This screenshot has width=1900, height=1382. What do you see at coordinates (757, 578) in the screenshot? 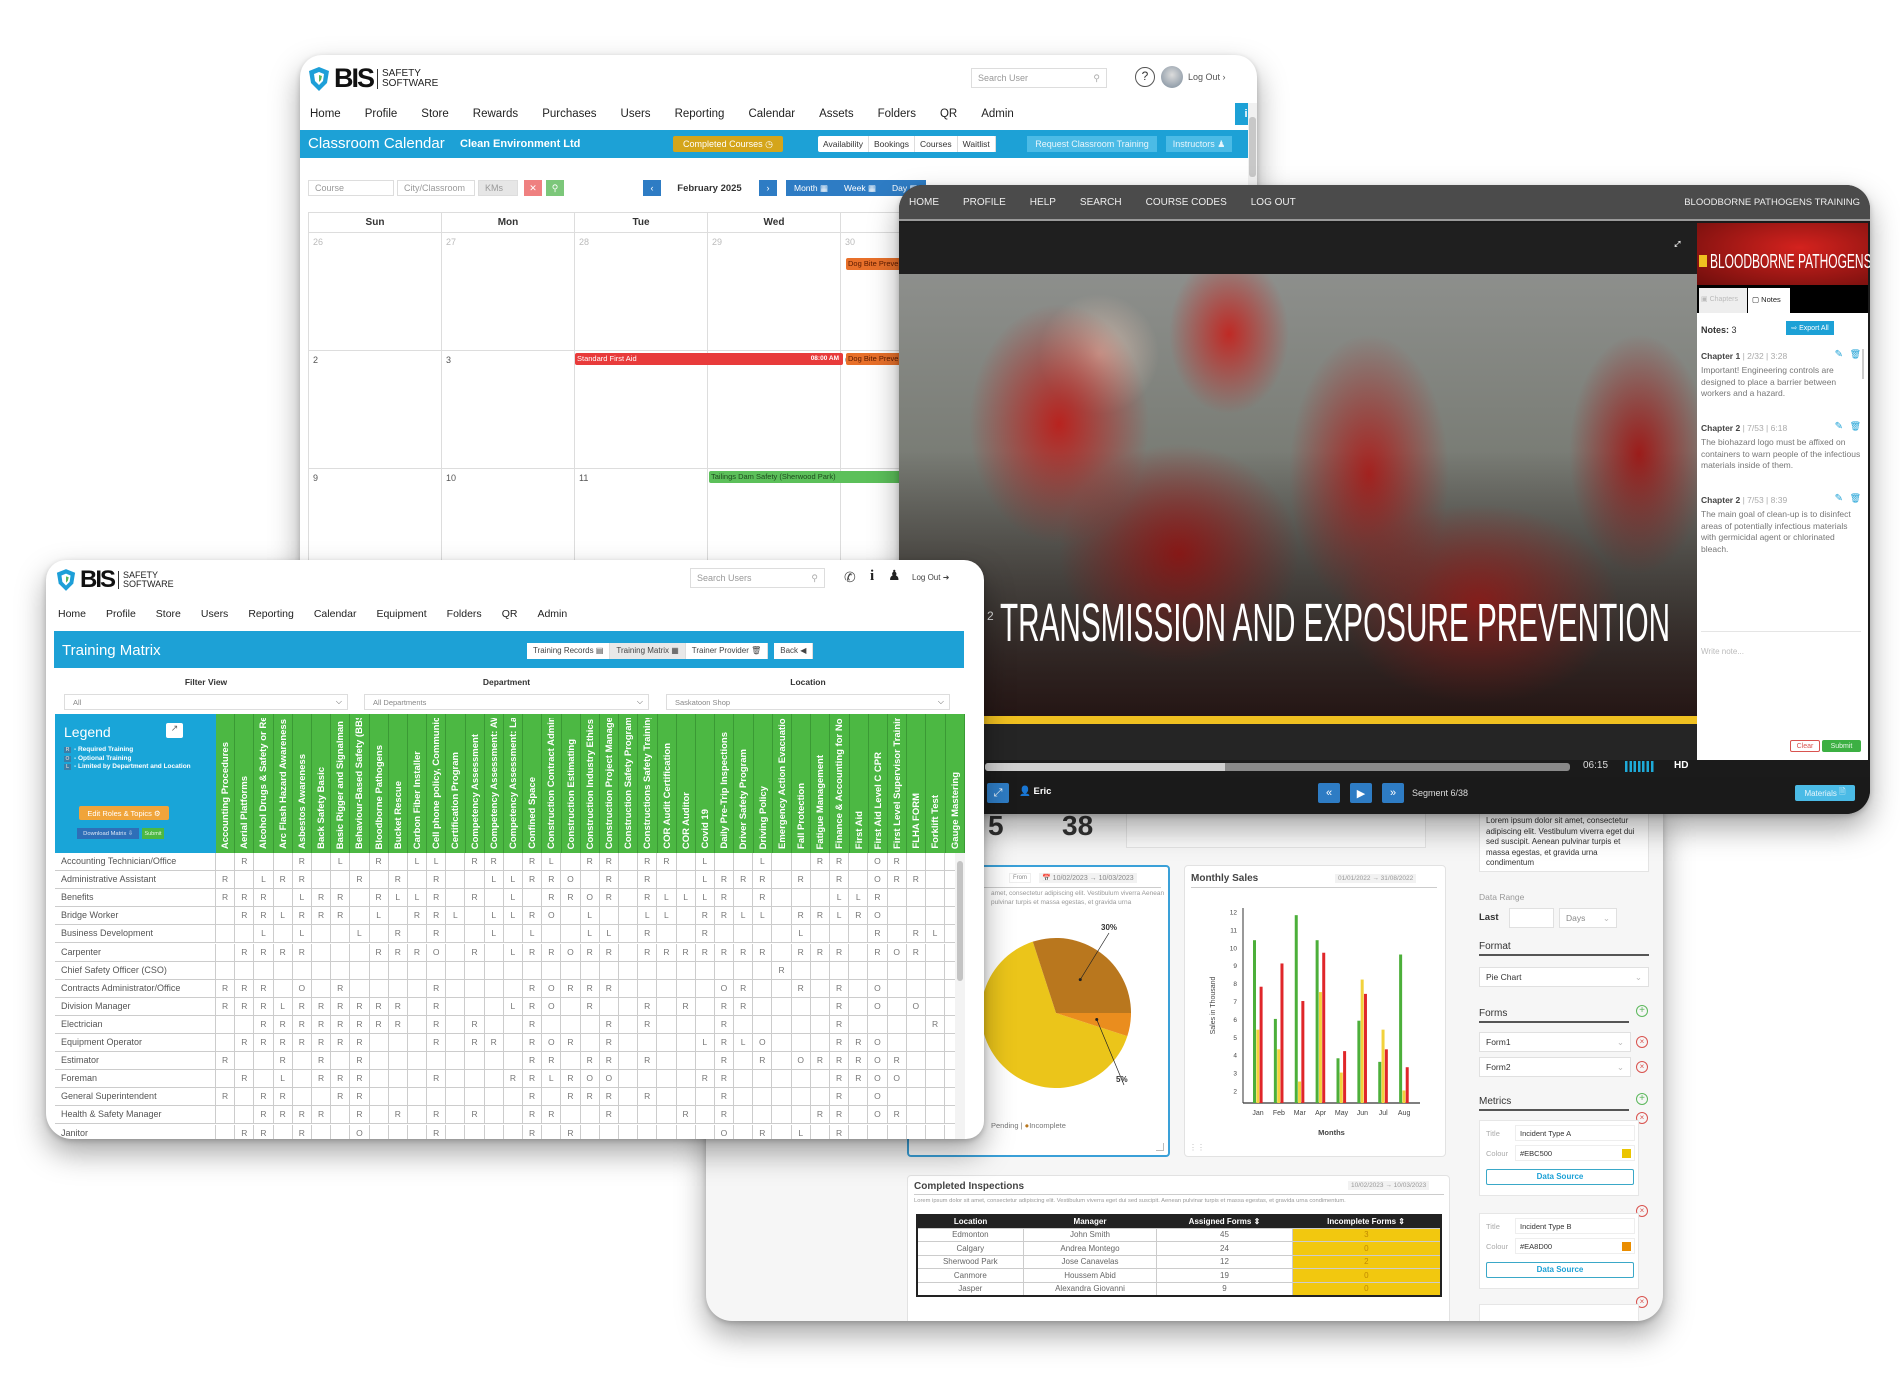
I see `search-users-input: Search Users ⚲` at bounding box center [757, 578].